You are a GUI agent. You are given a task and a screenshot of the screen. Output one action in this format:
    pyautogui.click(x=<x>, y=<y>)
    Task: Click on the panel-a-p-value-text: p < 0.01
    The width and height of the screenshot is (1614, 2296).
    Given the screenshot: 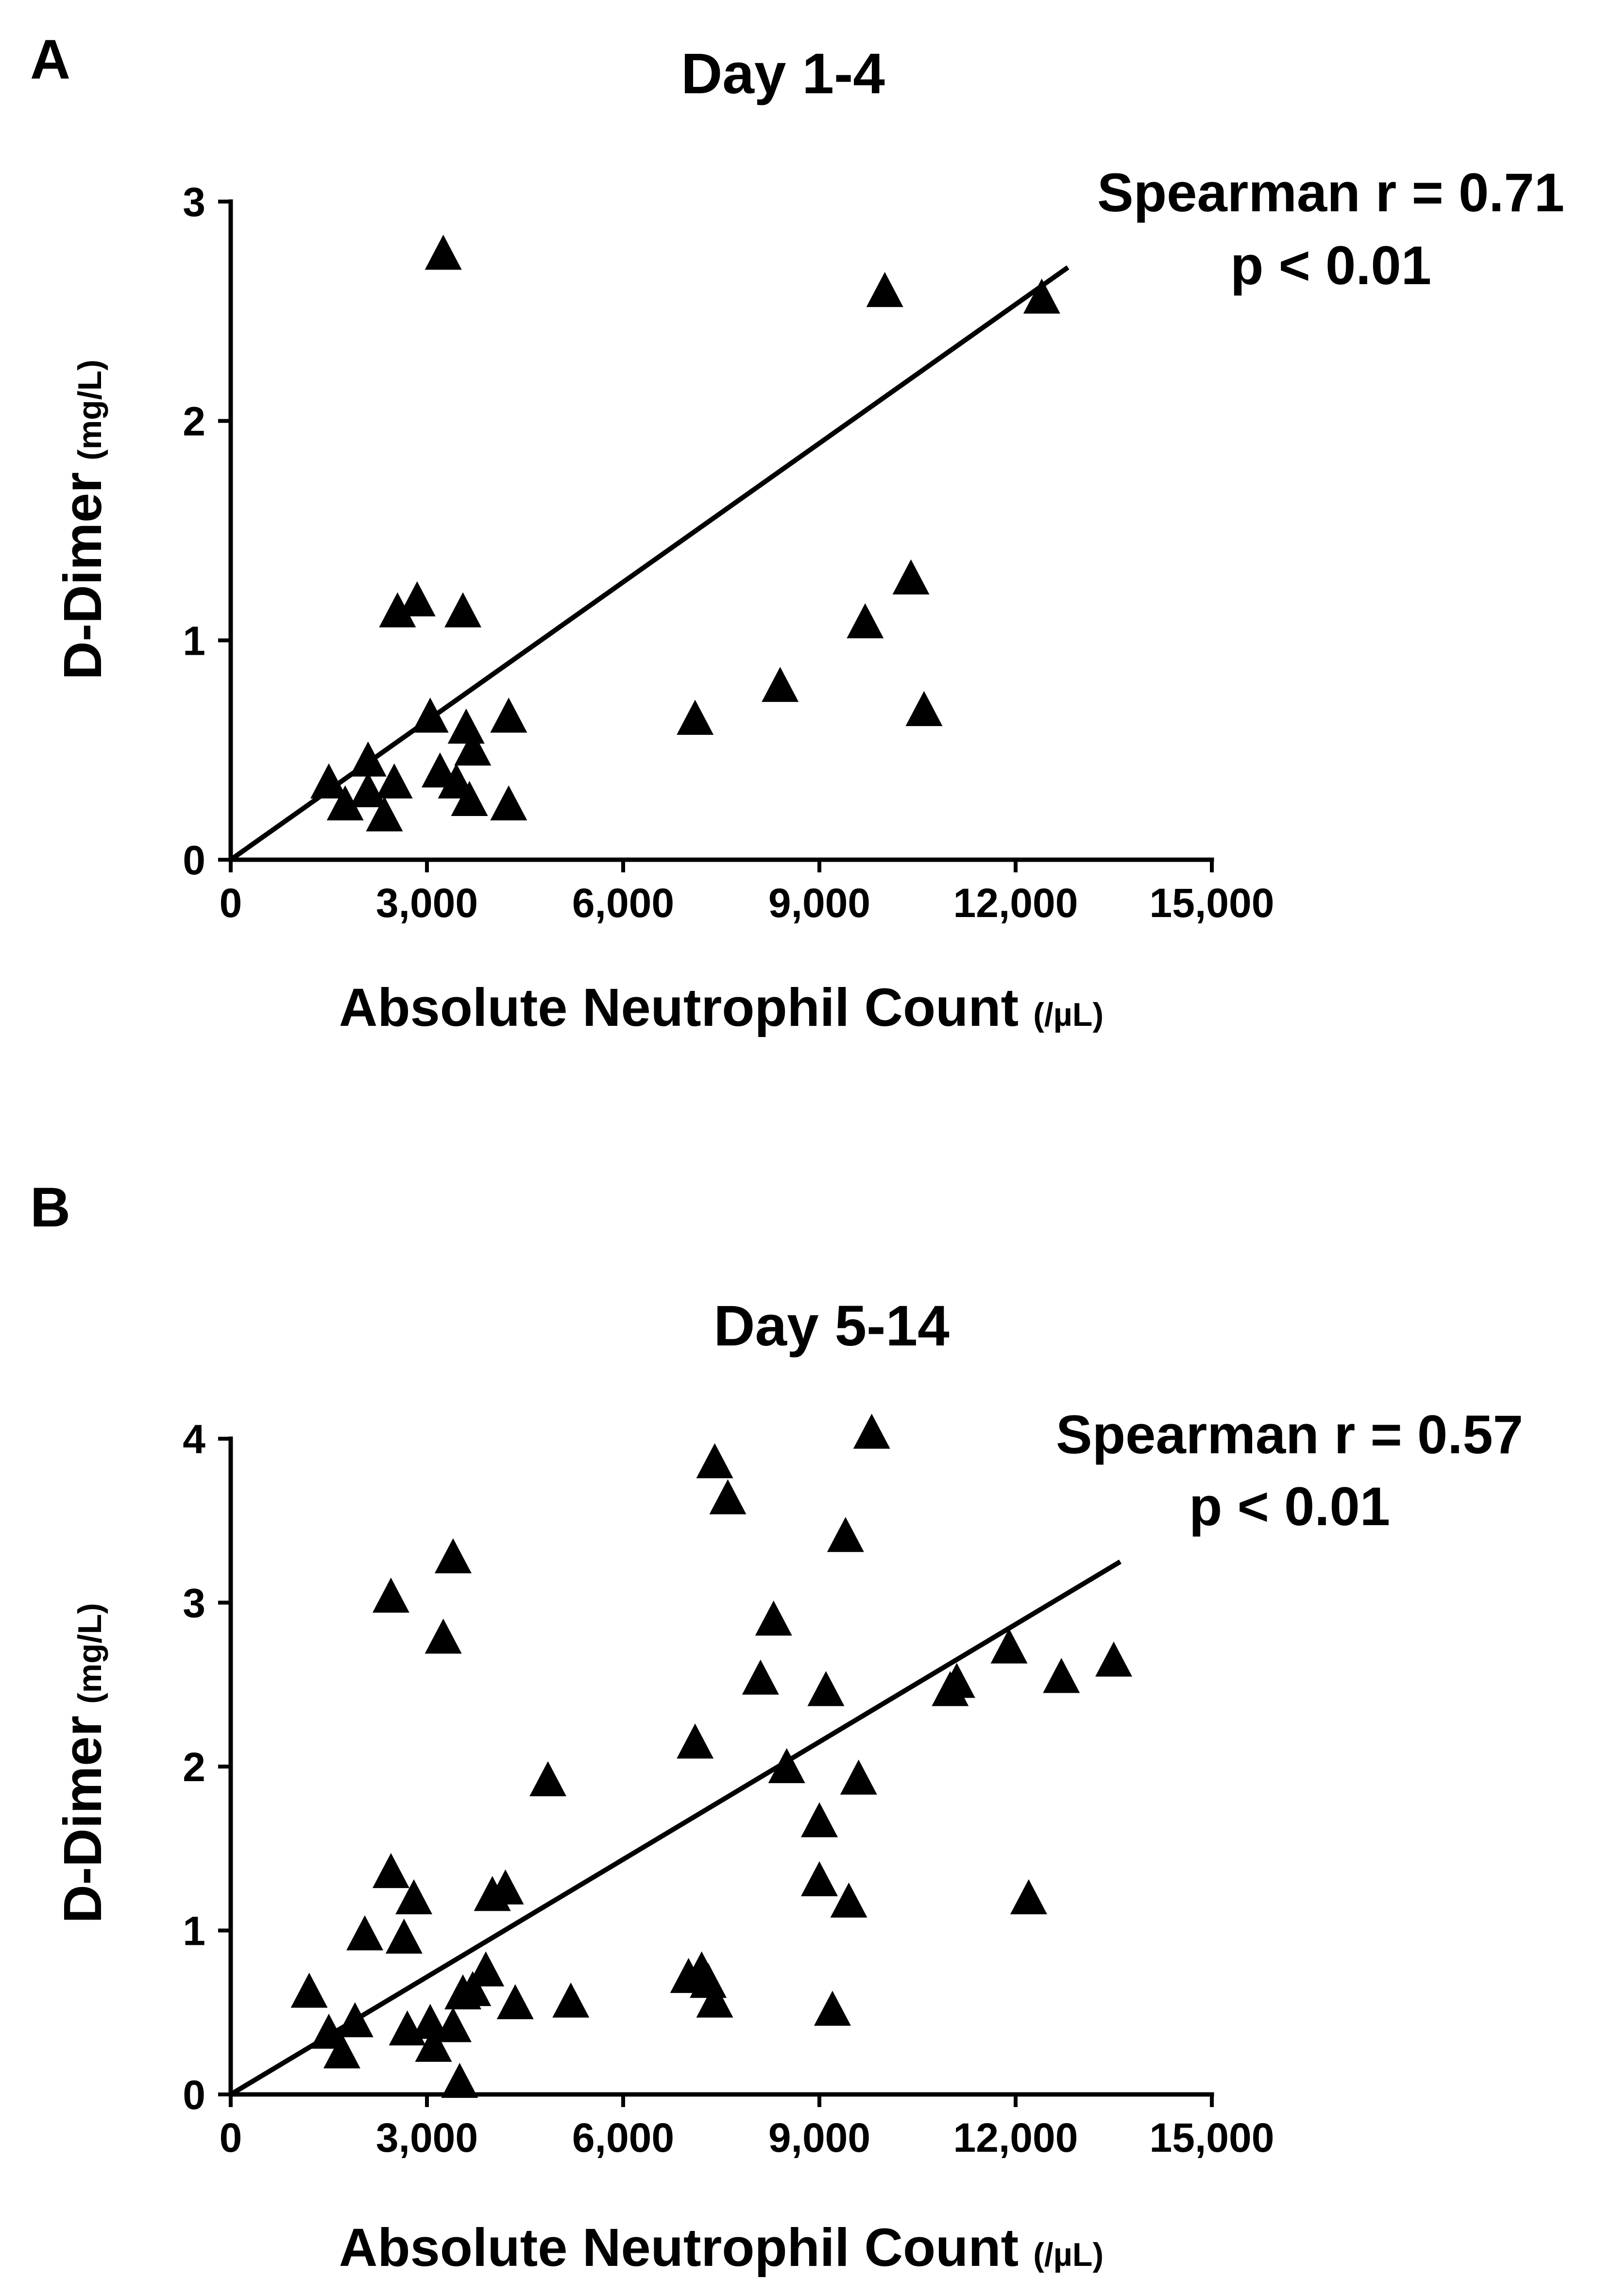 What is the action you would take?
    pyautogui.click(x=1331, y=265)
    